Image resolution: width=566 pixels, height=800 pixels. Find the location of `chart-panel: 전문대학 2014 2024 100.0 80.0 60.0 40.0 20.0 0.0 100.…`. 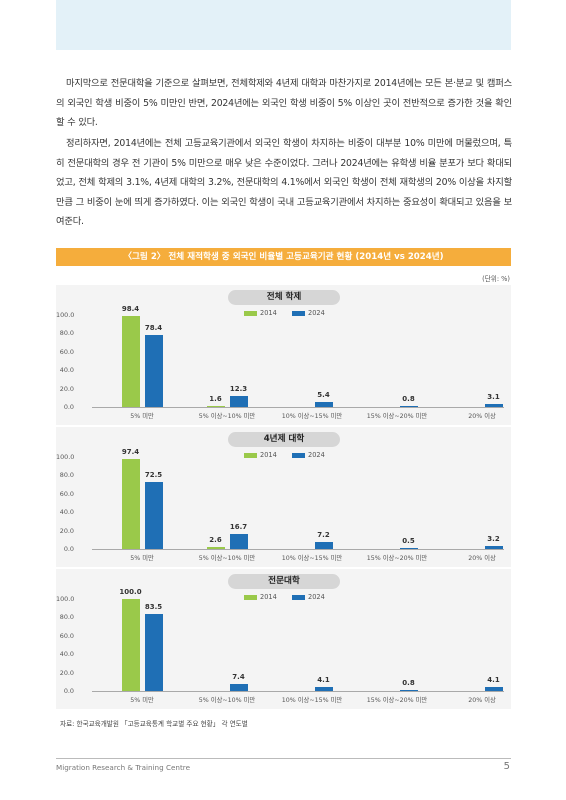

chart-panel: 전문대학 2014 2024 100.0 80.0 60.0 40.0 20.0 0.0 100.… is located at coordinates (283, 639).